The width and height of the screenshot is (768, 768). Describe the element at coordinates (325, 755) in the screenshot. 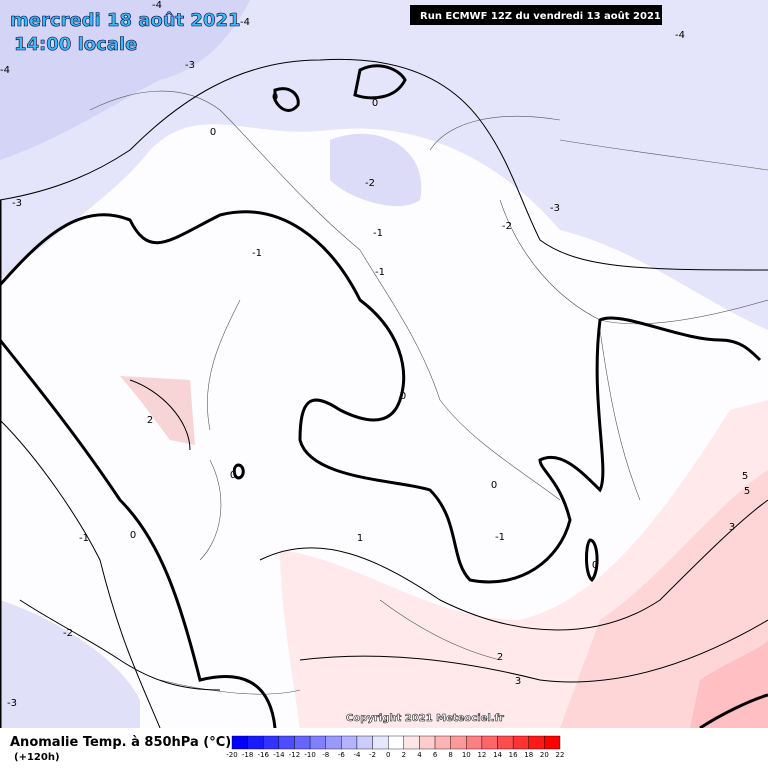

I see `colorbar-tick-label: -8` at that location.